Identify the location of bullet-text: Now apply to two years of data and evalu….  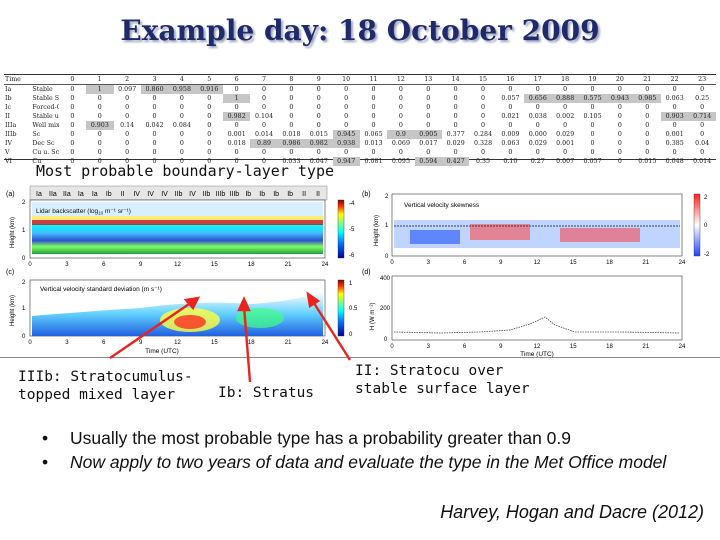
(368, 462).